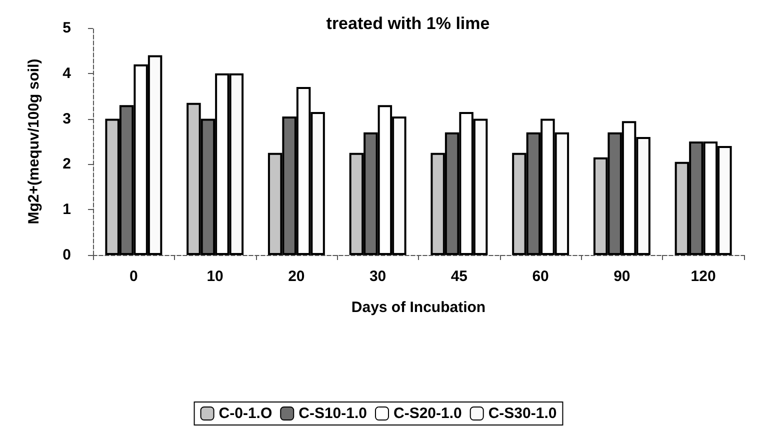 The height and width of the screenshot is (443, 757). I want to click on x-tick-label: 90, so click(622, 276).